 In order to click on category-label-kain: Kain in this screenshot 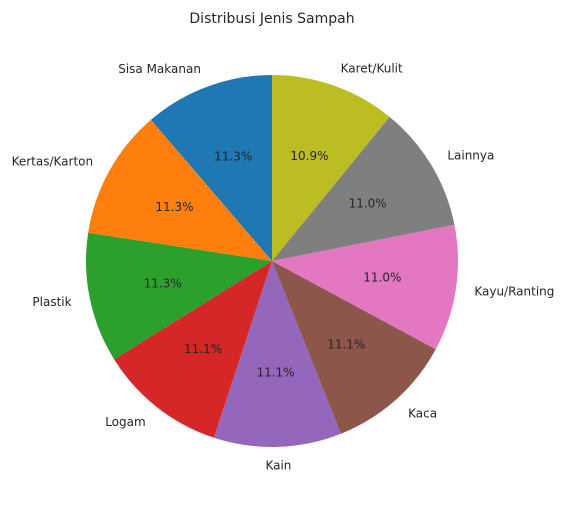, I will do `click(278, 465)`.